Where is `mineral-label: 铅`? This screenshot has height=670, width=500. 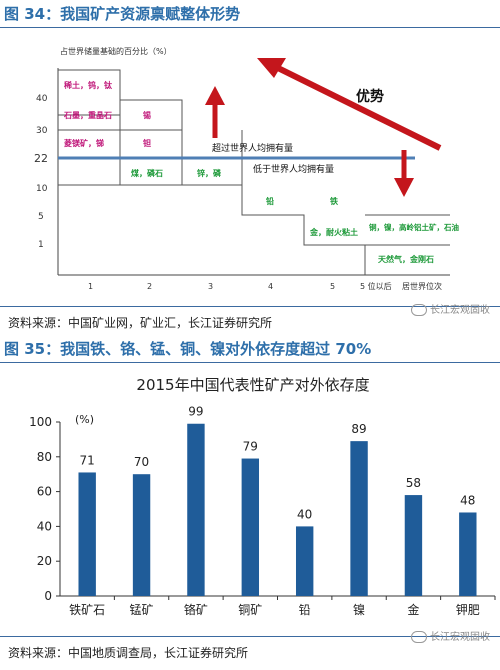 mineral-label: 铅 is located at coordinates (269, 201).